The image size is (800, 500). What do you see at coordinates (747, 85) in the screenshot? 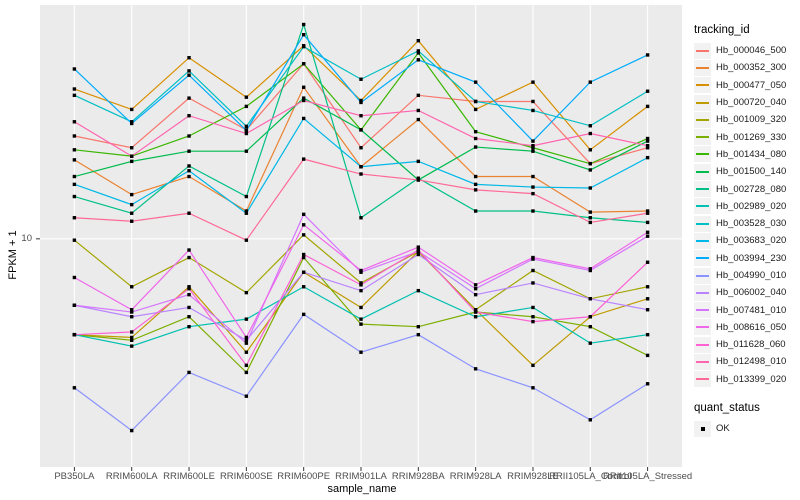
I see `legend-entry: Hb_000477_050` at bounding box center [747, 85].